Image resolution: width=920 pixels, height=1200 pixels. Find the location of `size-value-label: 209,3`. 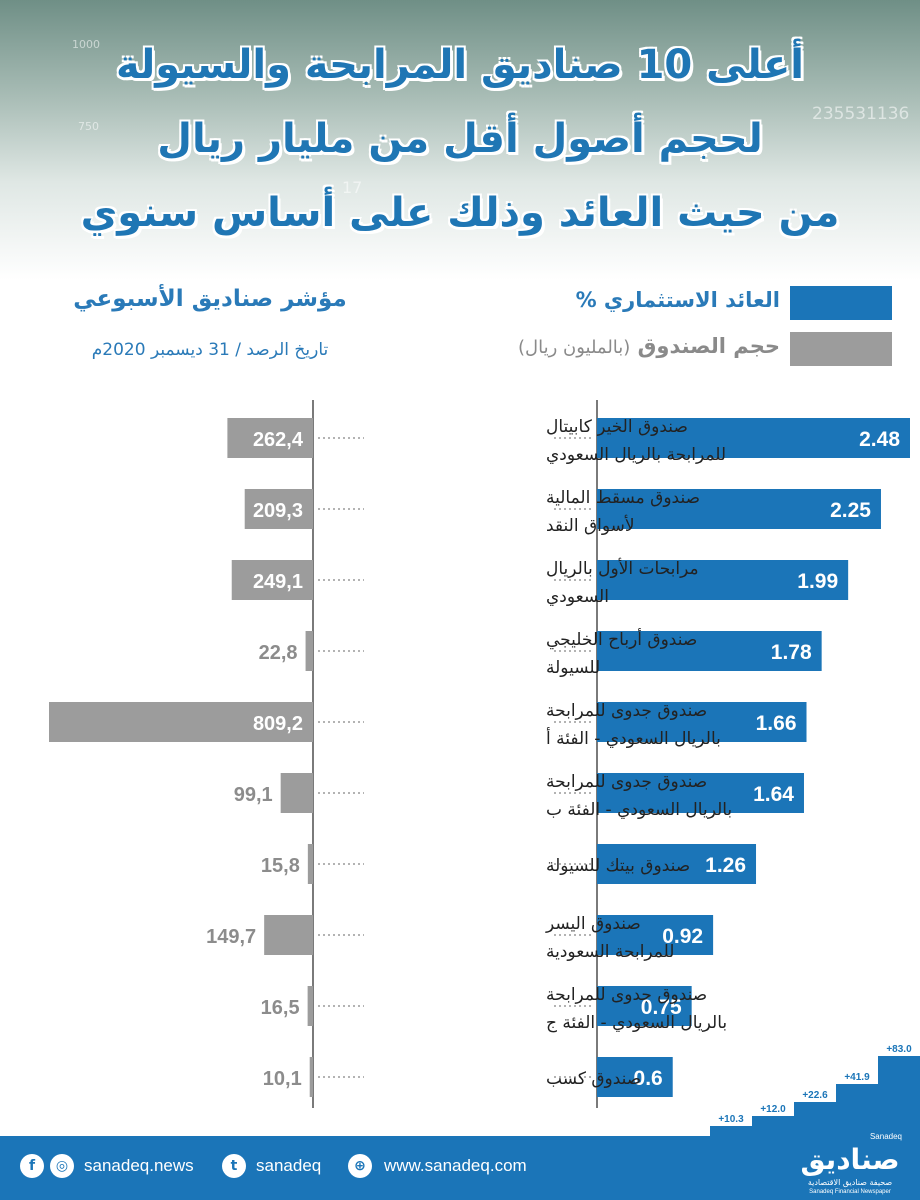

size-value-label: 209,3 is located at coordinates (278, 511).